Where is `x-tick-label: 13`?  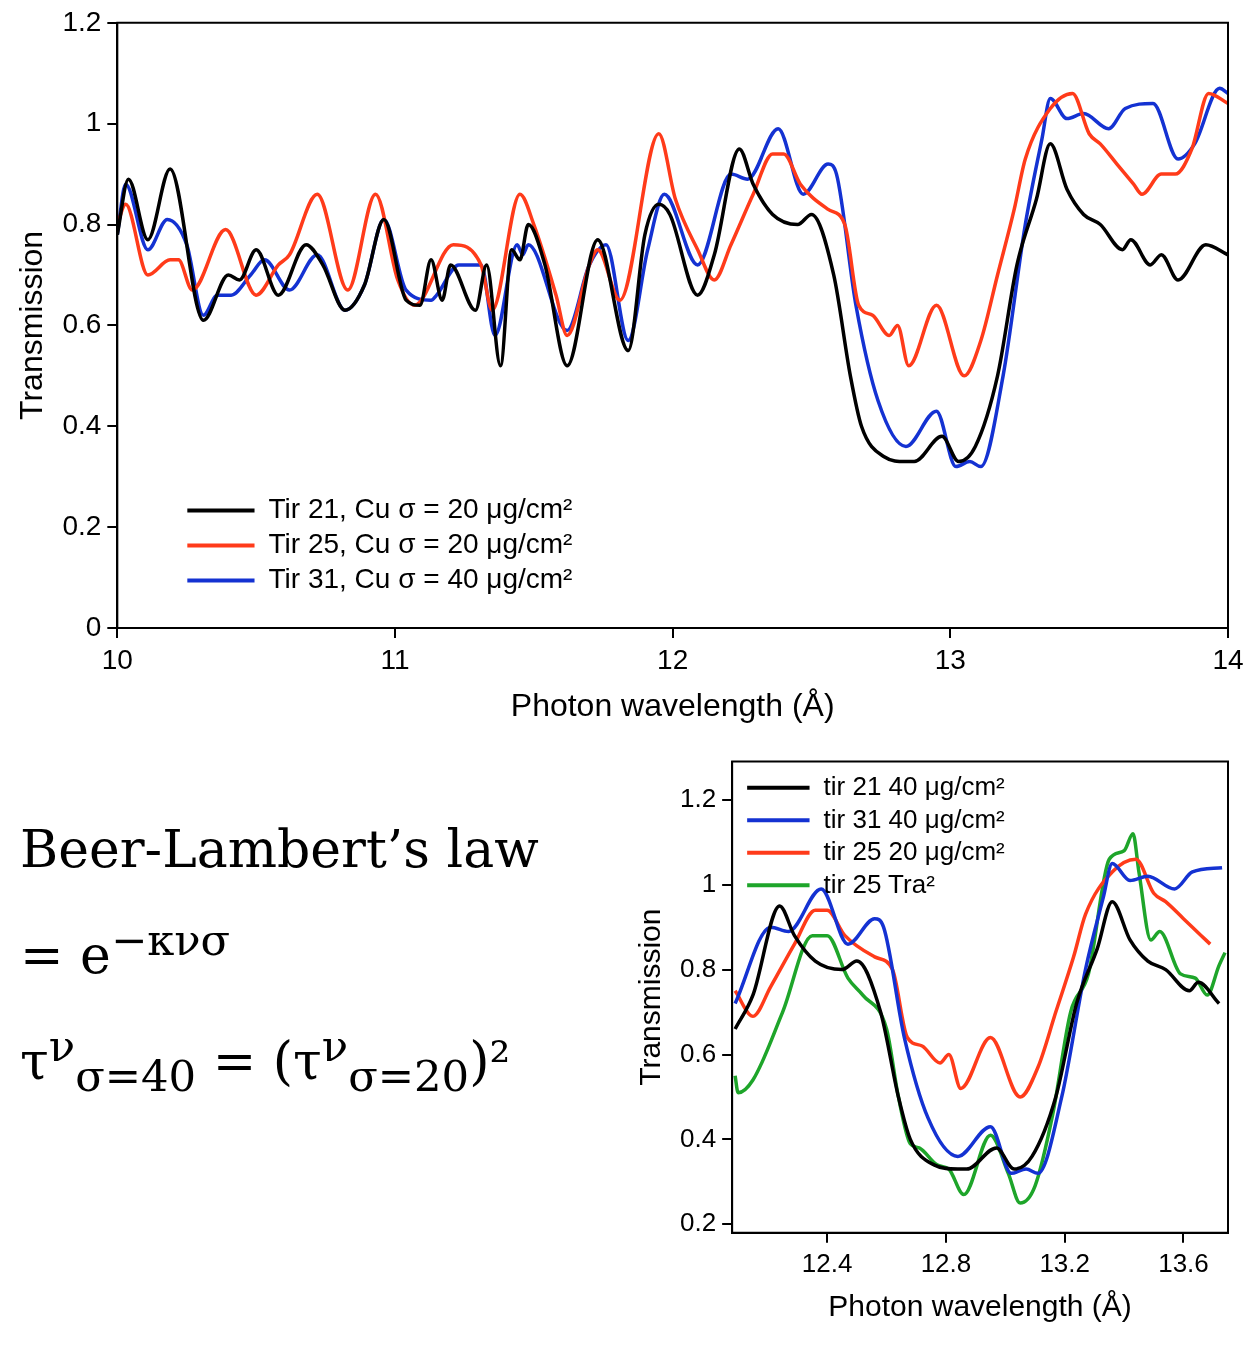
x-tick-label: 13 is located at coordinates (950, 659).